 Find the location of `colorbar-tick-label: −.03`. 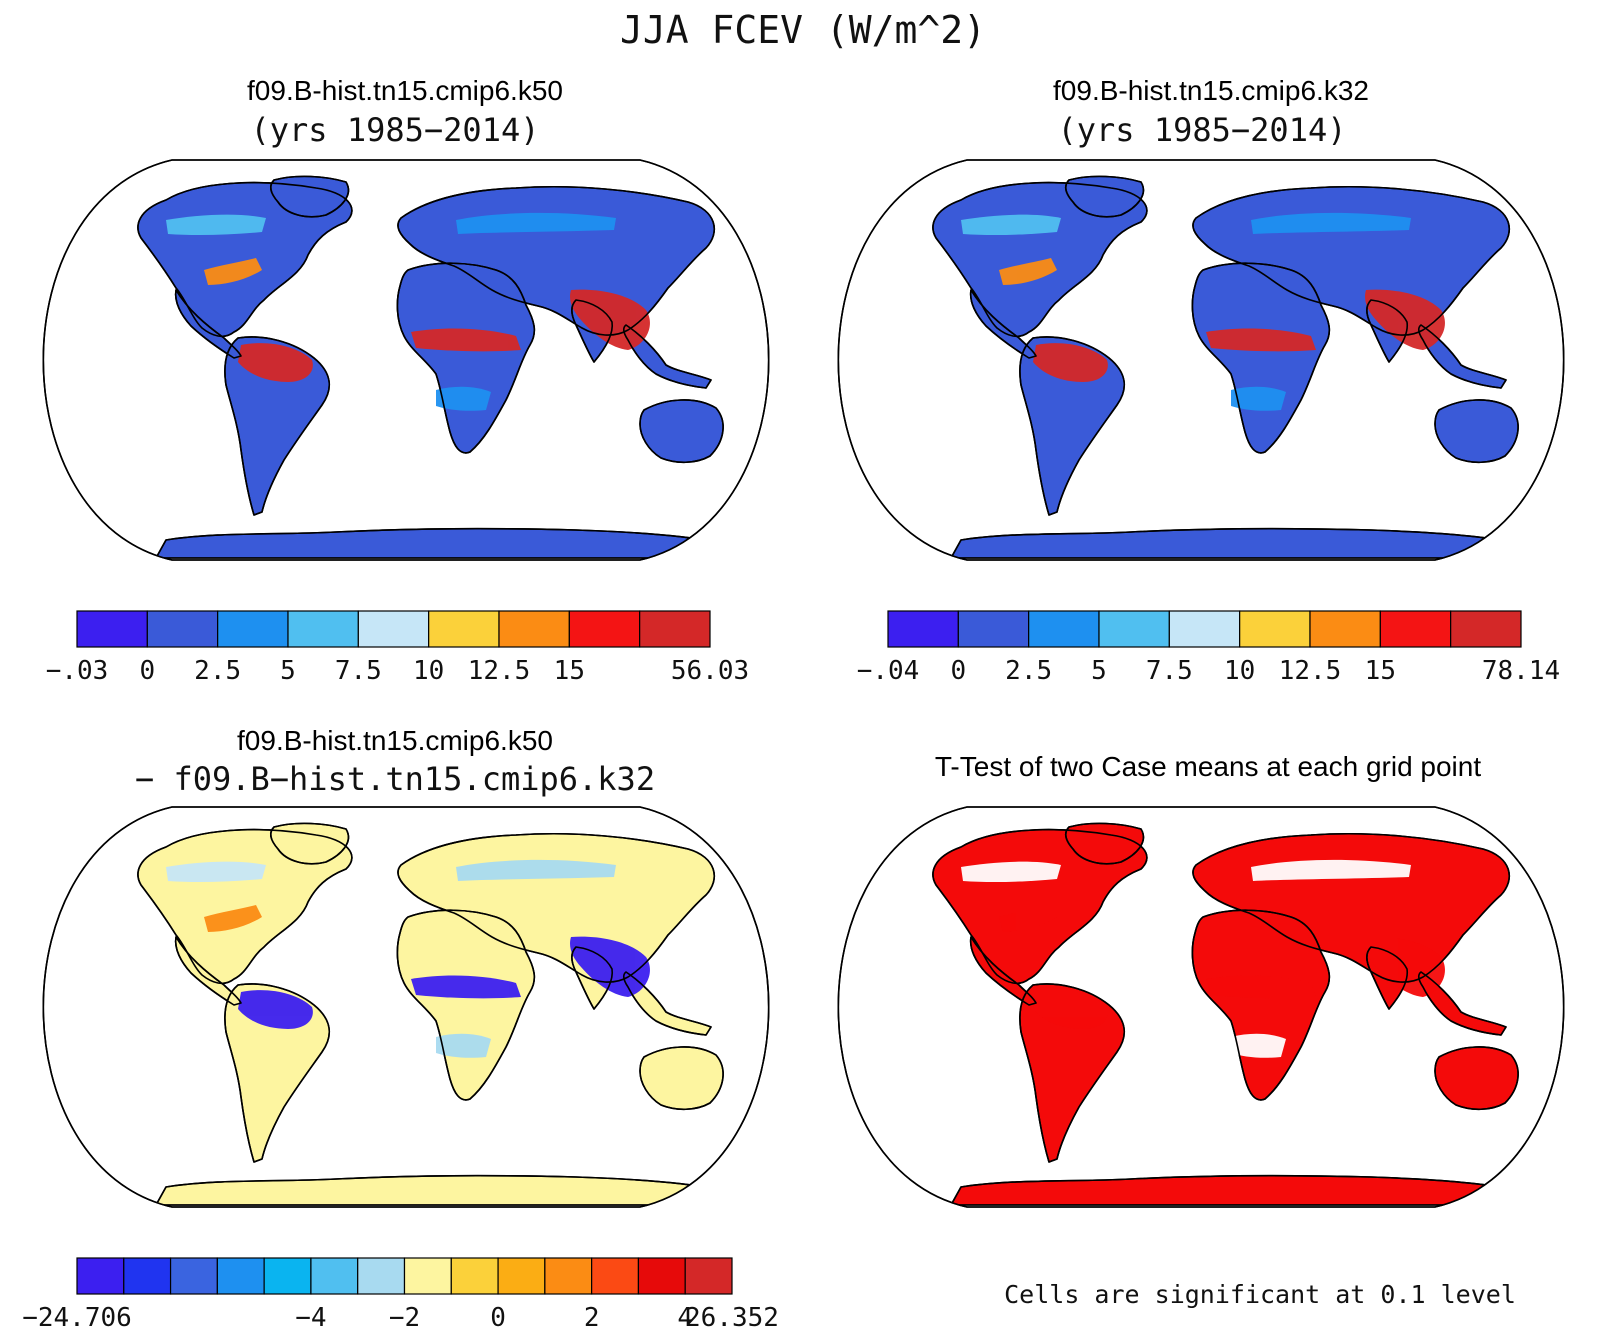

colorbar-tick-label: −.03 is located at coordinates (77, 671).